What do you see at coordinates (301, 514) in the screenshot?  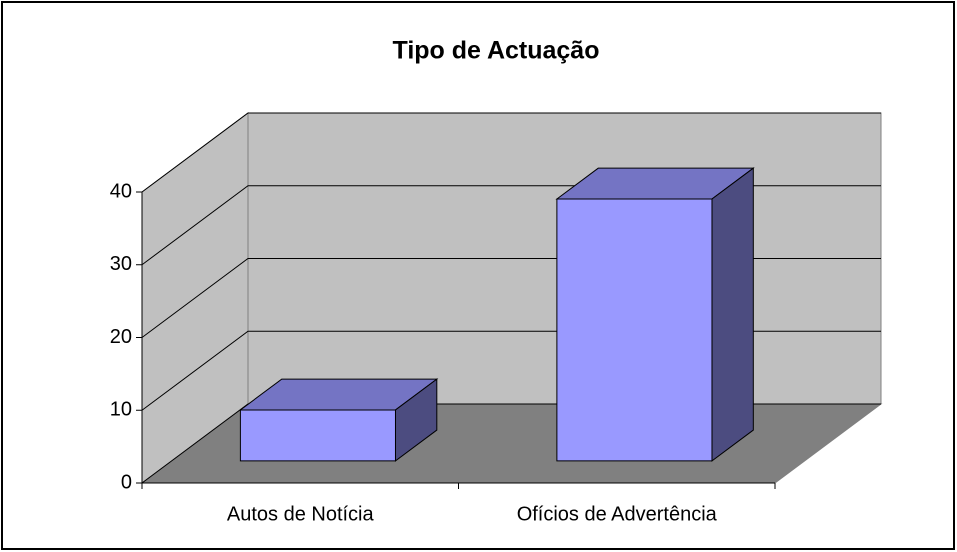 I see `x-tick-label: Autos de Notícia` at bounding box center [301, 514].